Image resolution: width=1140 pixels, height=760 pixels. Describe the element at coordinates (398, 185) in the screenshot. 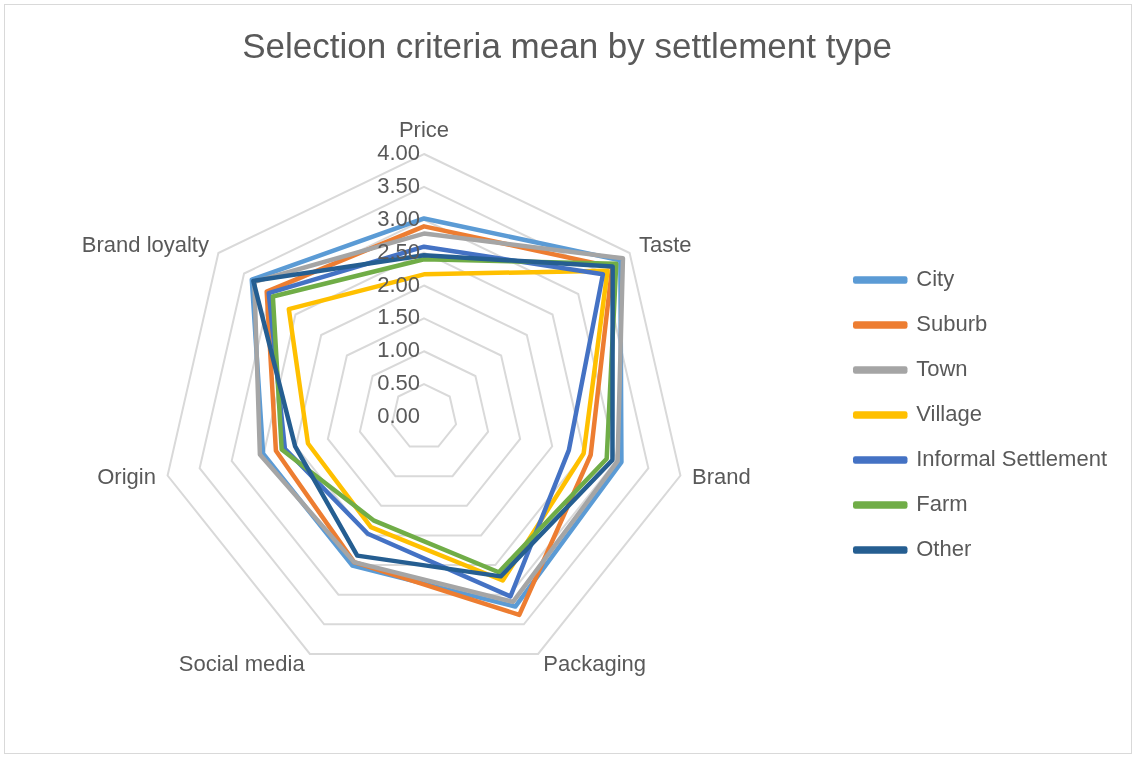

I see `y-tick-label: 3.50` at that location.